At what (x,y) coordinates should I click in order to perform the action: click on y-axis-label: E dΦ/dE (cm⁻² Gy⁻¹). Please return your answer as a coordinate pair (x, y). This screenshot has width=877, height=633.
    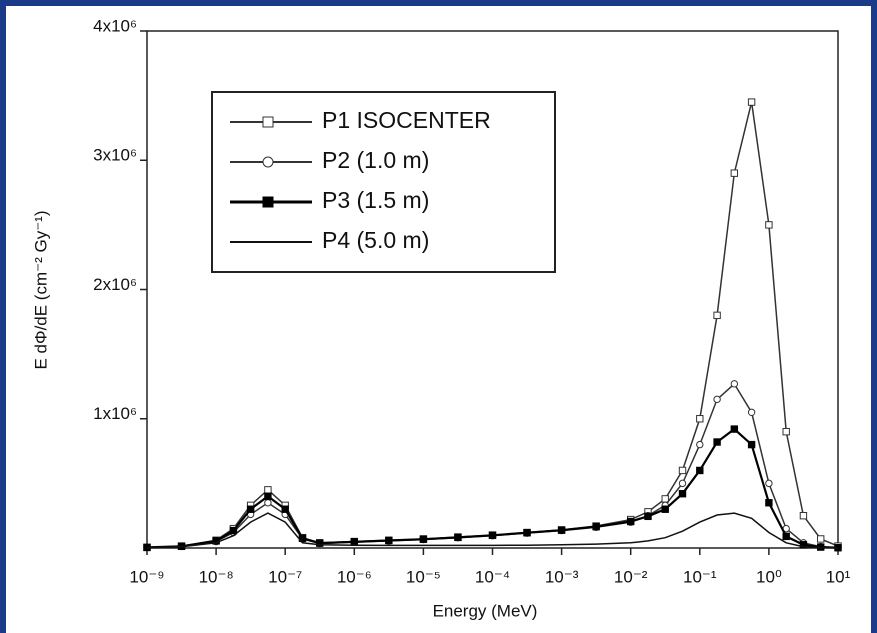
    Looking at the image, I should click on (40, 289).